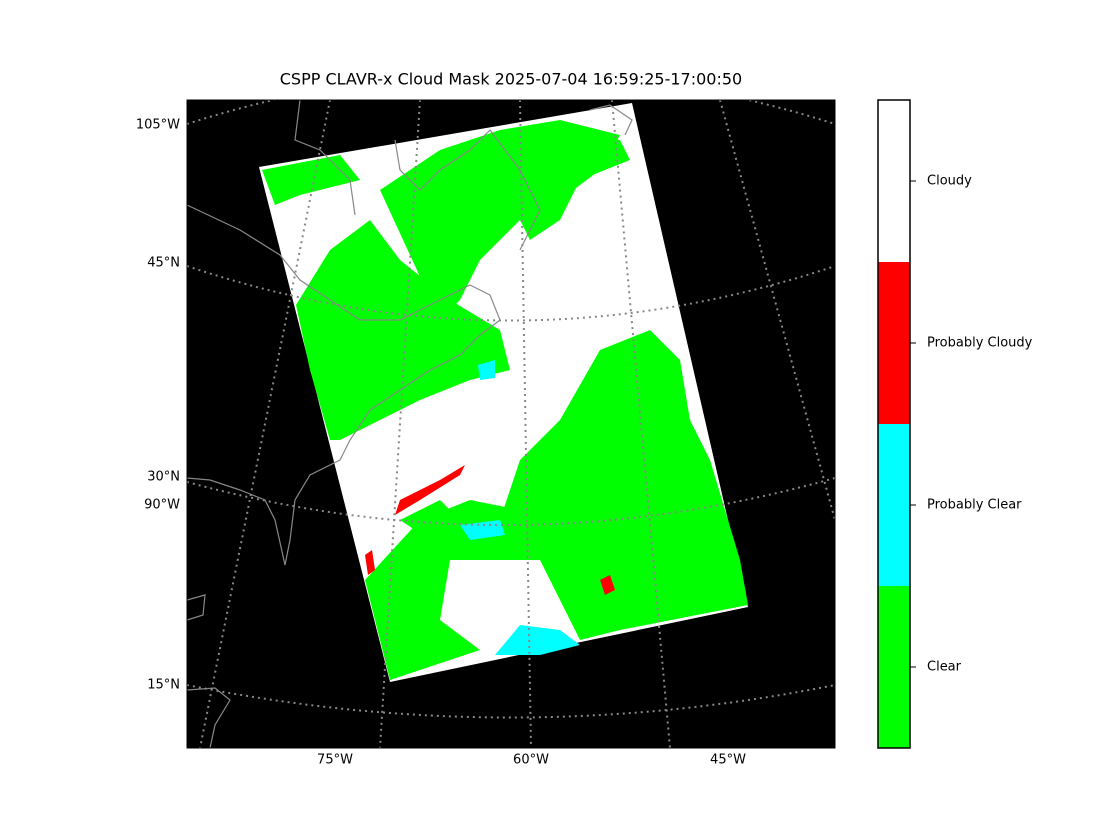 The height and width of the screenshot is (840, 1120). I want to click on lat-lon-label: 15°N, so click(163, 685).